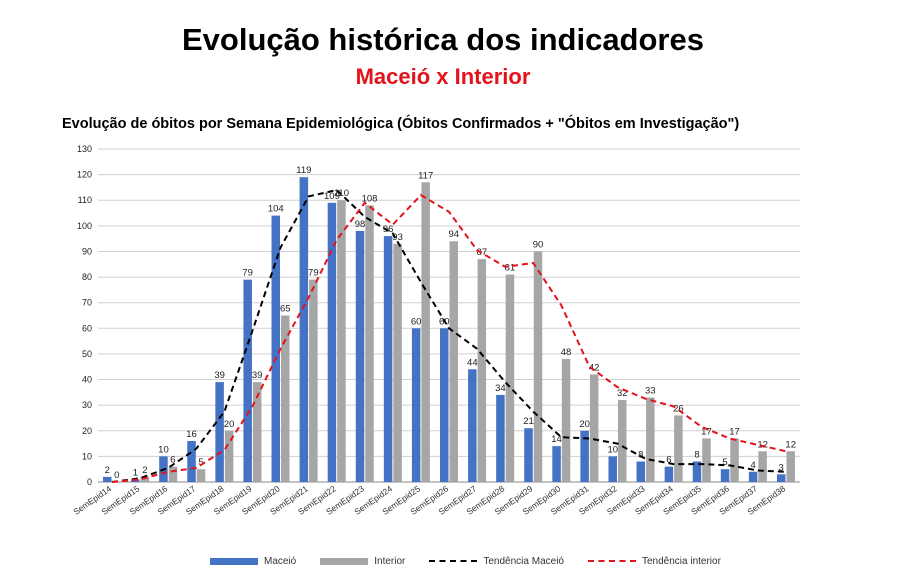 The width and height of the screenshot is (900, 571). I want to click on data-label-maceio: 98, so click(360, 224).